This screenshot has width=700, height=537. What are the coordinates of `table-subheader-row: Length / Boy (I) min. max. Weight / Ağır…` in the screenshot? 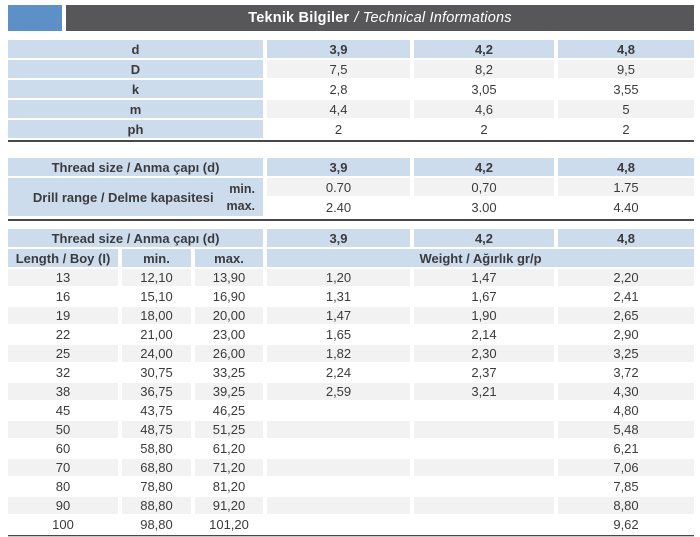 It's located at (351, 258).